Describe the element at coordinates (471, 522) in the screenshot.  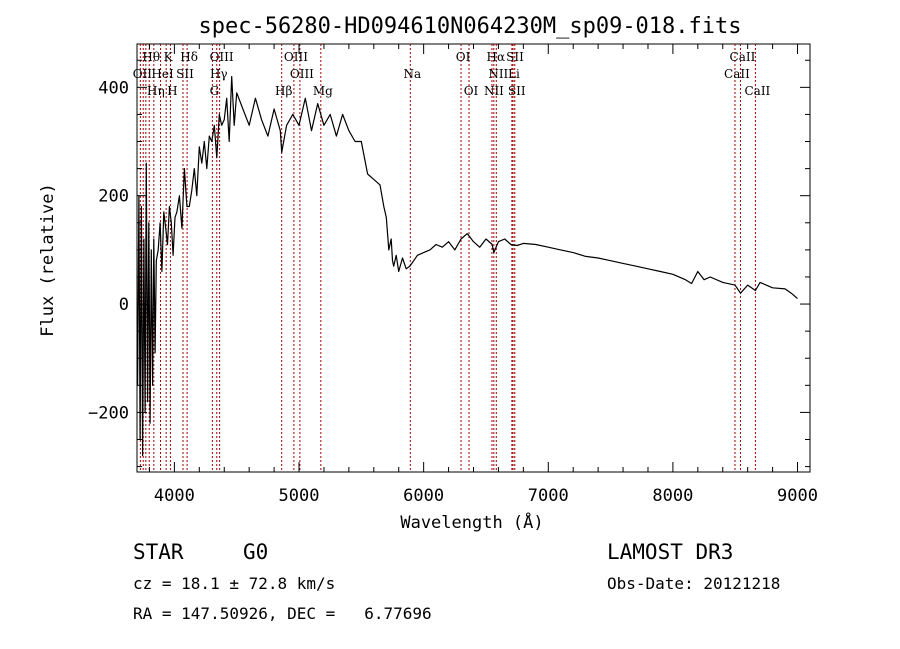
I see `x-axis-label: Wavelength (Å)` at that location.